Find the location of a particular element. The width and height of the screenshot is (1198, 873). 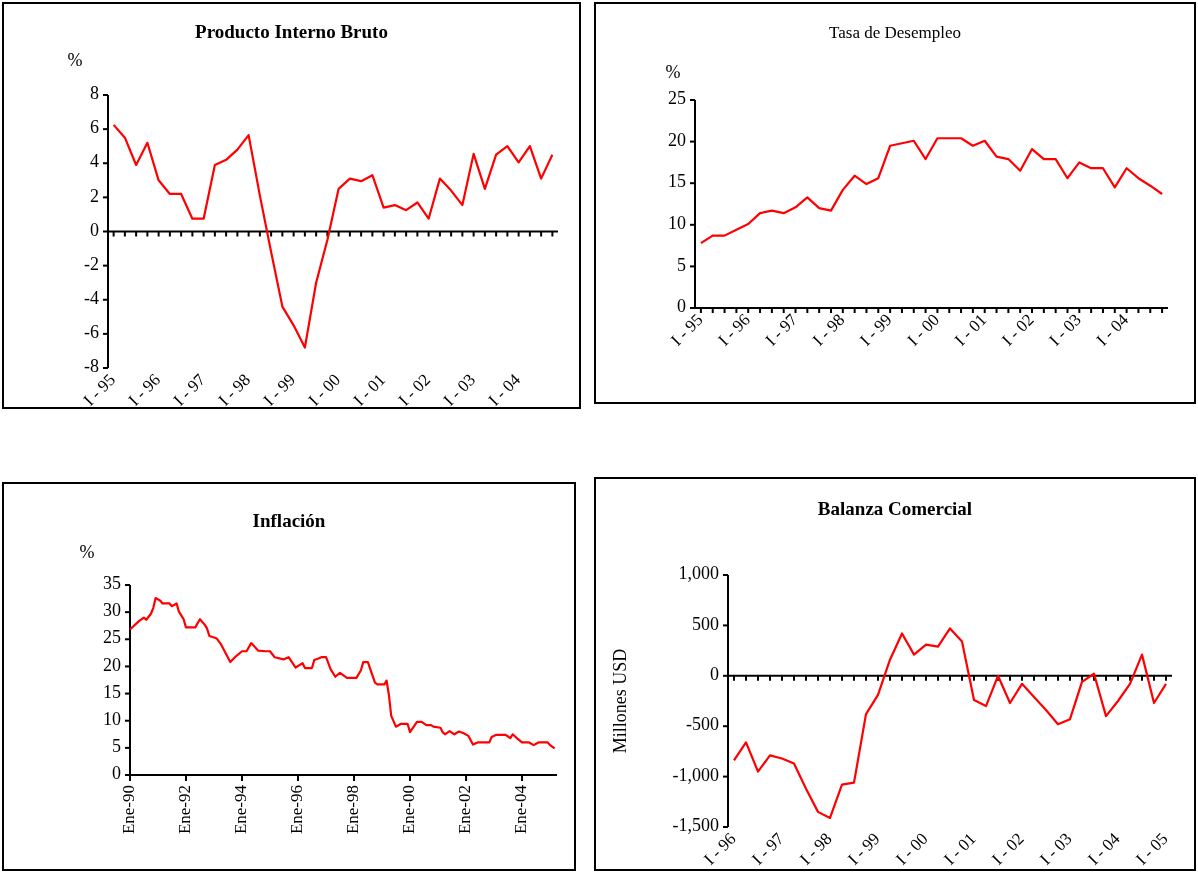

x-tick-label: Ene-00 is located at coordinates (408, 810).